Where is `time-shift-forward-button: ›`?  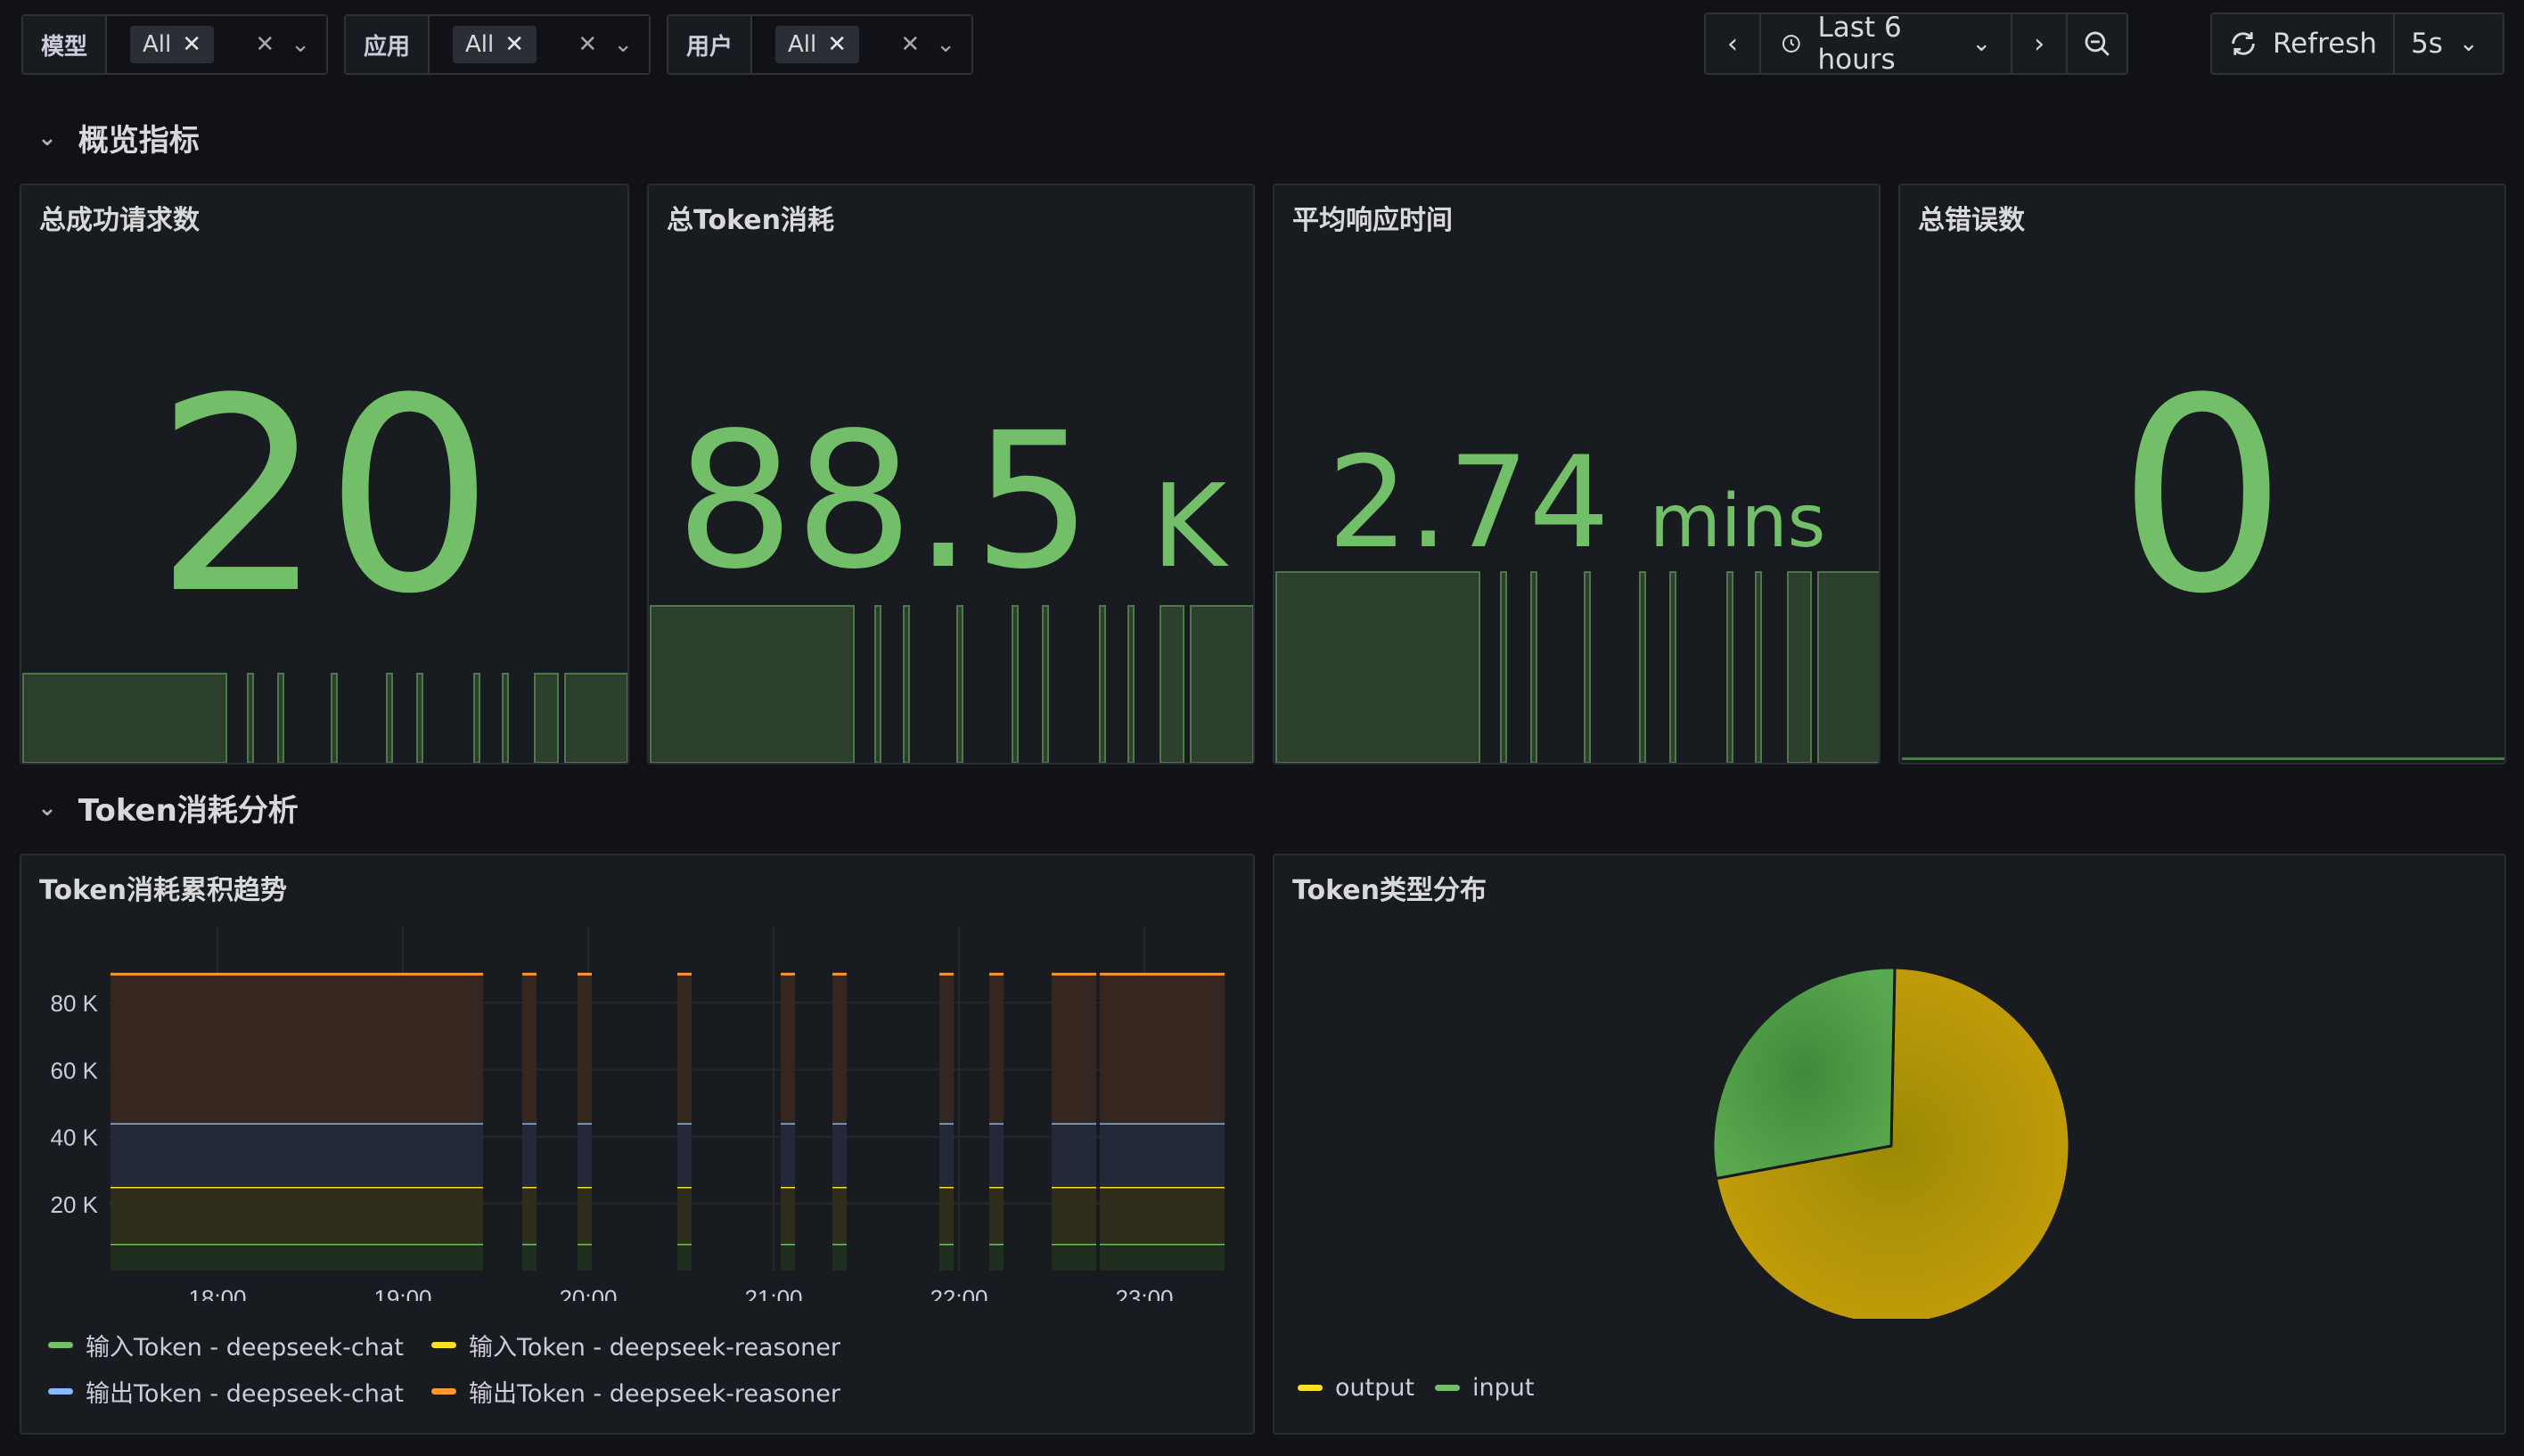 time-shift-forward-button: › is located at coordinates (2041, 43).